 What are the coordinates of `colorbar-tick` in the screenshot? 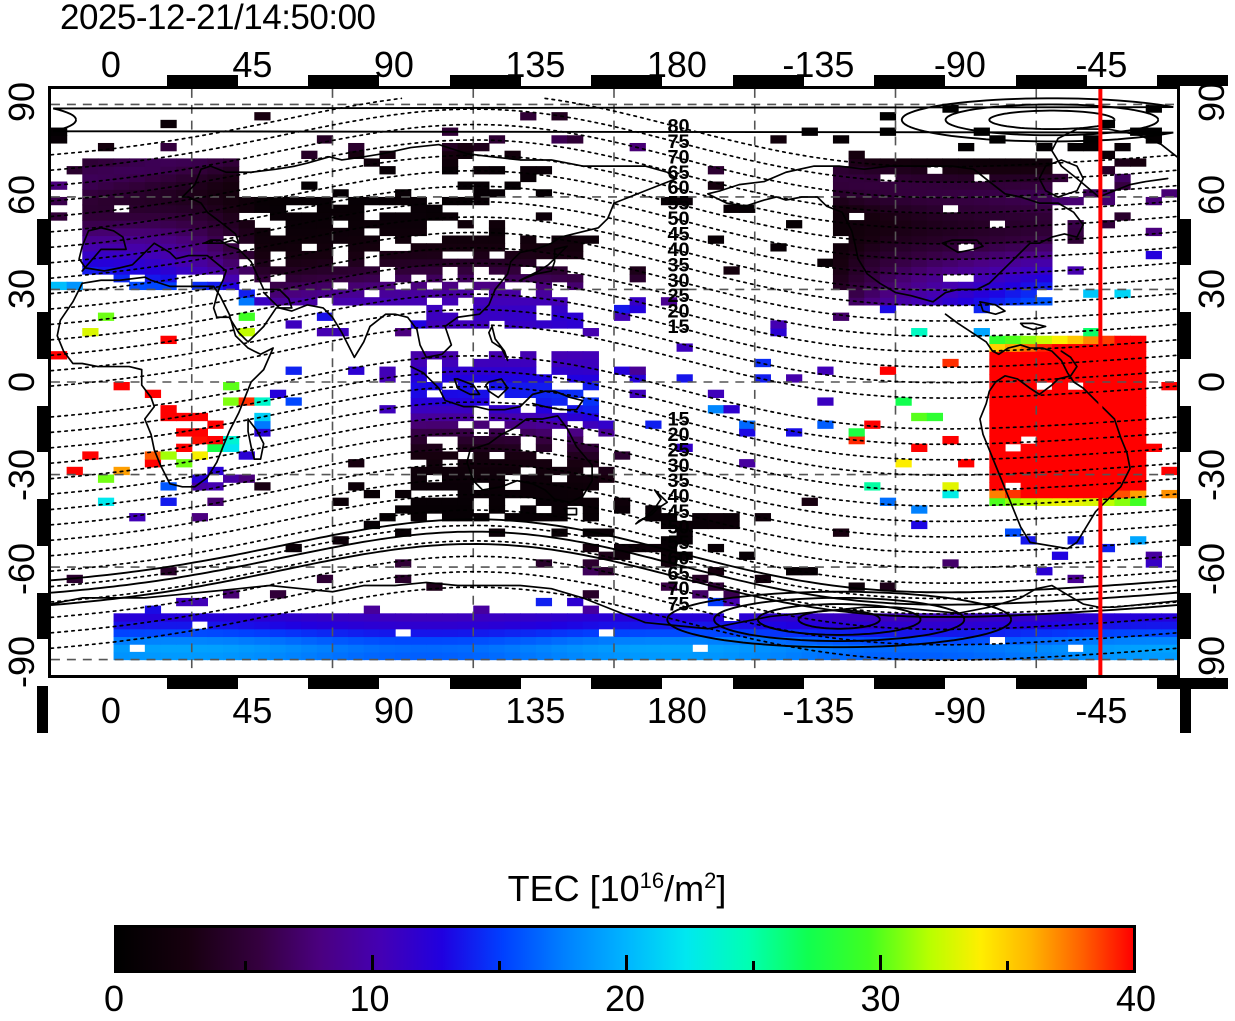 It's located at (753, 967).